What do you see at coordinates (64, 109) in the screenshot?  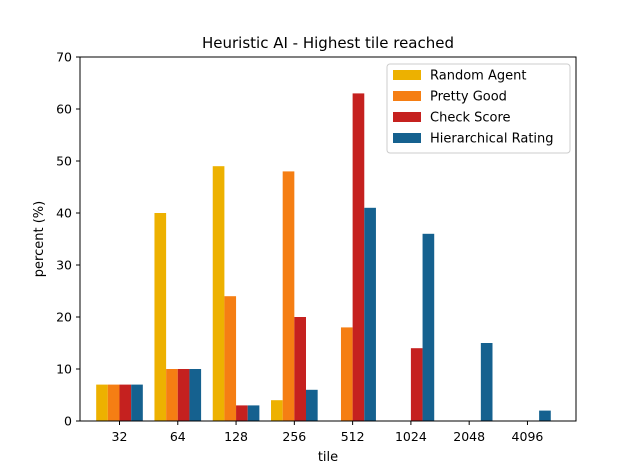 I see `y-tick-label: 60` at bounding box center [64, 109].